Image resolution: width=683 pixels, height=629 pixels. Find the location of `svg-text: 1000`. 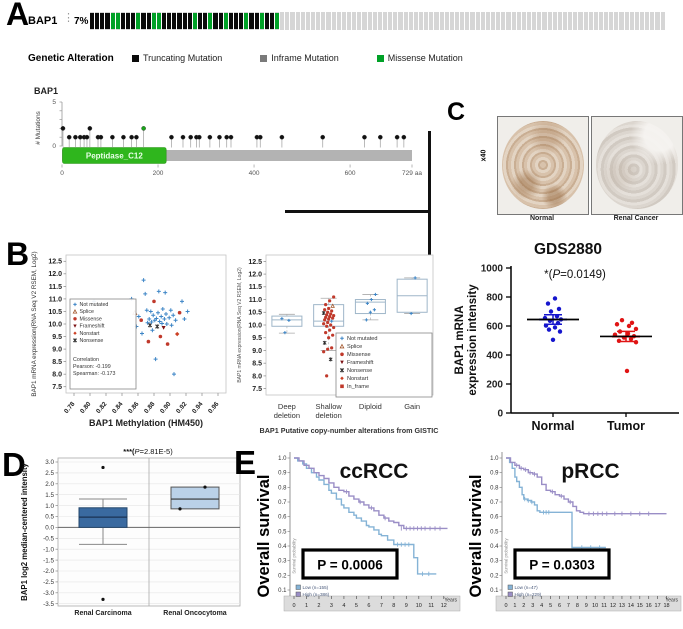

svg-text: 1000 is located at coordinates (492, 269).